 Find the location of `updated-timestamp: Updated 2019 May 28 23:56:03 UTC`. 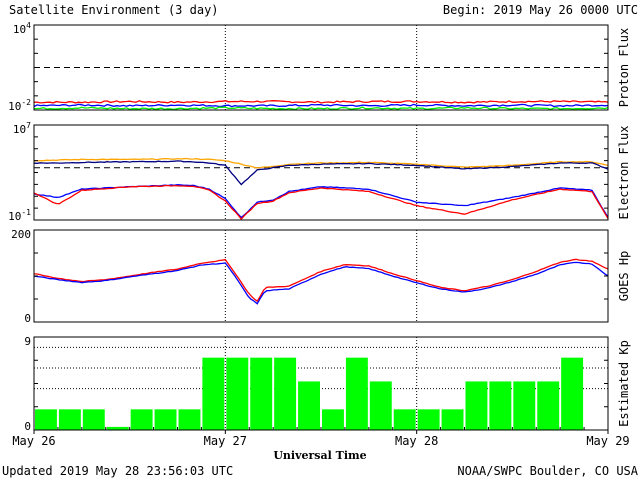

updated-timestamp: Updated 2019 May 28 23:56:03 UTC is located at coordinates (117, 471).